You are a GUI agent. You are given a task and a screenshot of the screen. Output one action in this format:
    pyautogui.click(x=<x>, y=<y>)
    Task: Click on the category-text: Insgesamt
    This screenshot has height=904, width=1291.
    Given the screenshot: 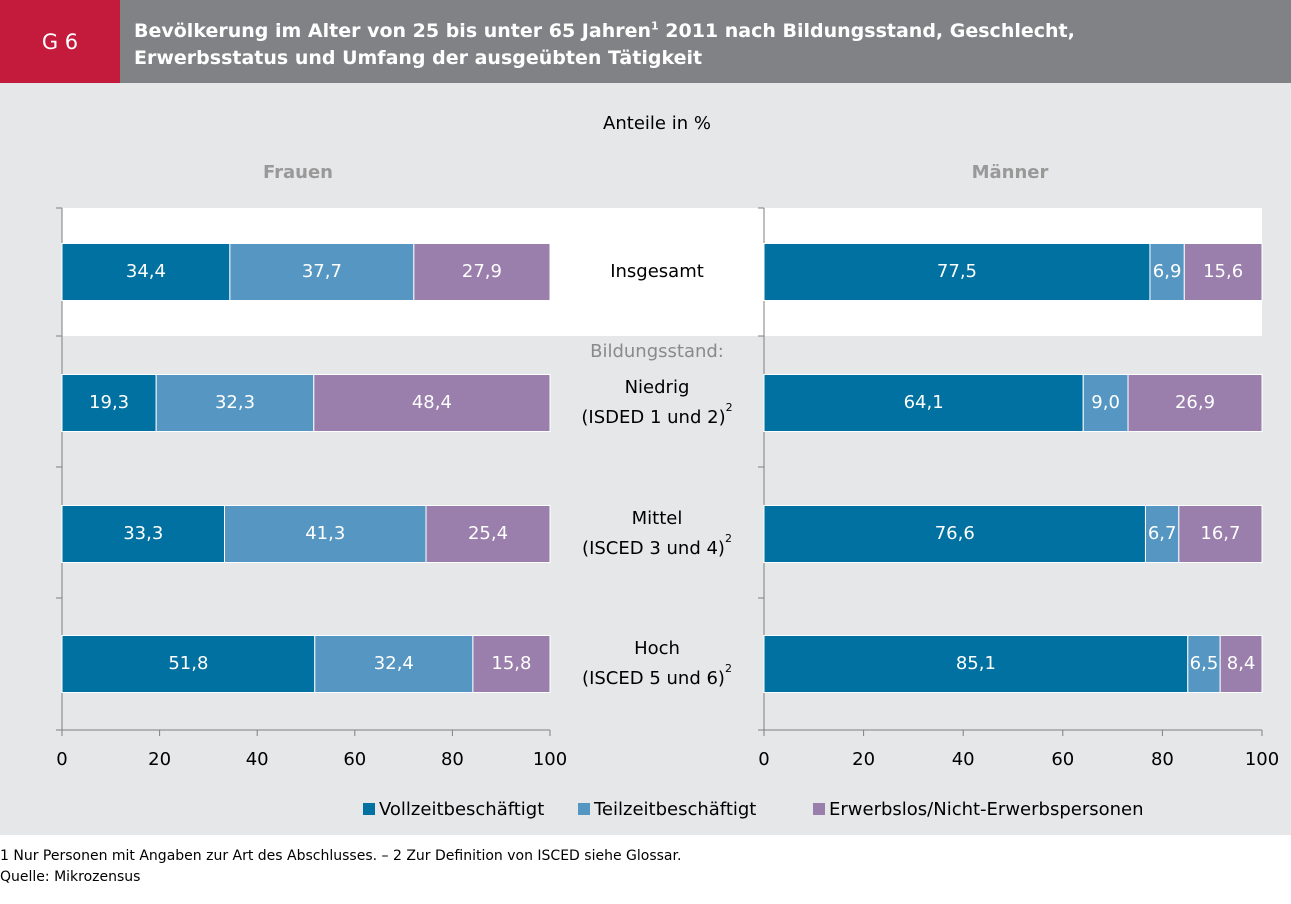 What is the action you would take?
    pyautogui.click(x=657, y=271)
    